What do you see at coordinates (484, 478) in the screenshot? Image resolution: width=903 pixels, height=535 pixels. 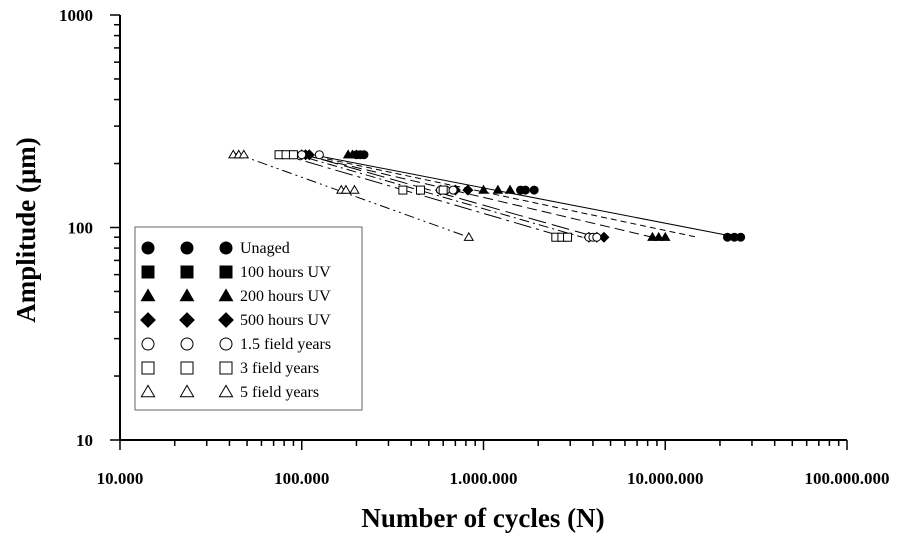 I see `x-tick-label: 1.000.000` at bounding box center [484, 478].